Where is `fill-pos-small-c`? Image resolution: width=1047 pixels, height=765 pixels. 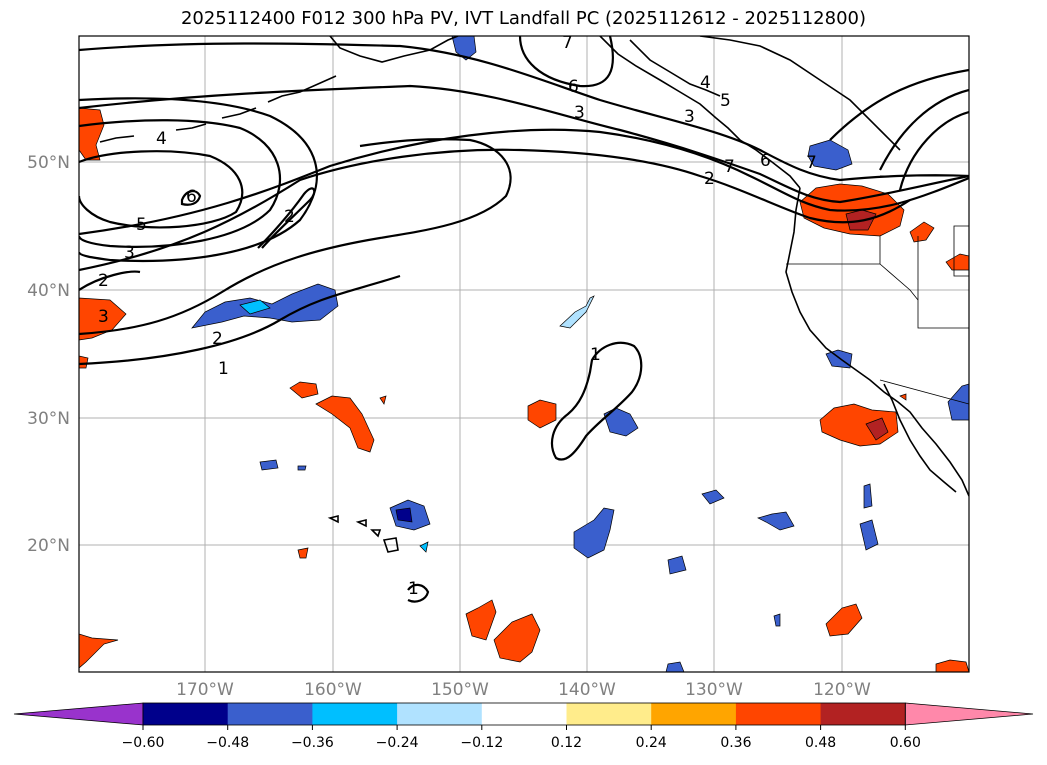
fill-pos-small-c is located at coordinates (383, 400).